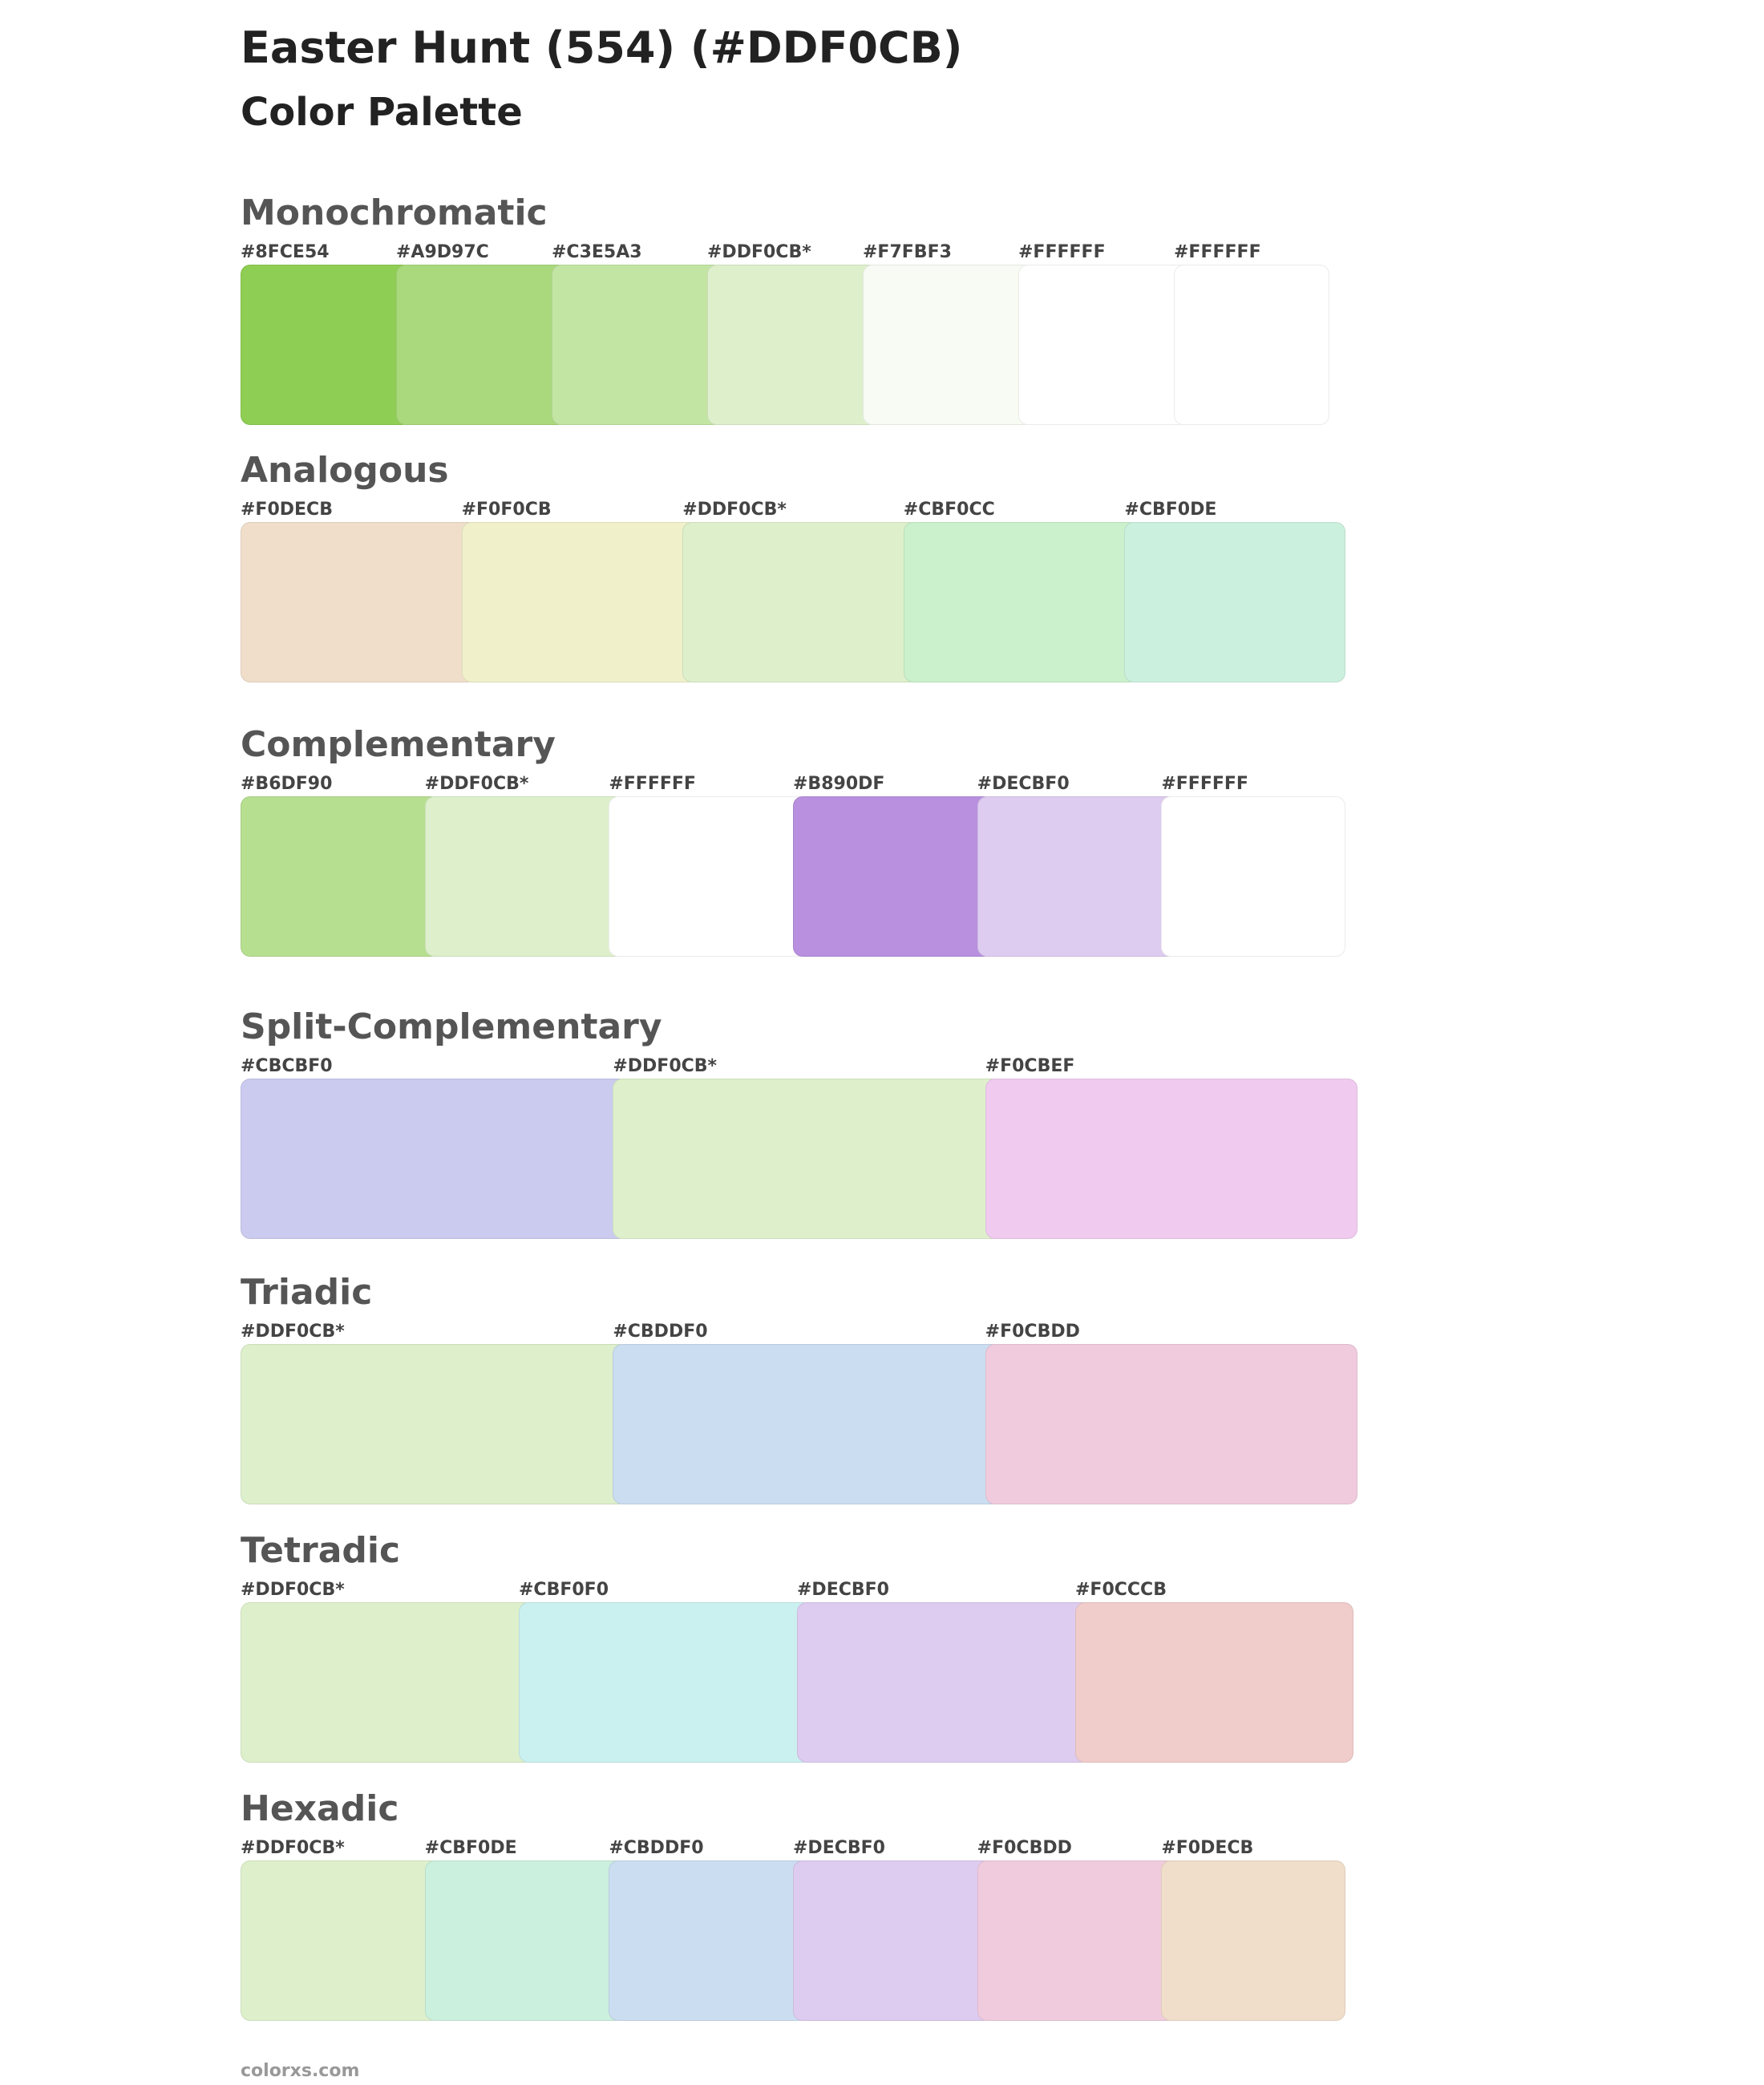 Image resolution: width=1764 pixels, height=2085 pixels. Describe the element at coordinates (597, 252) in the screenshot. I see `swatch-label: #C3E5A3` at that location.